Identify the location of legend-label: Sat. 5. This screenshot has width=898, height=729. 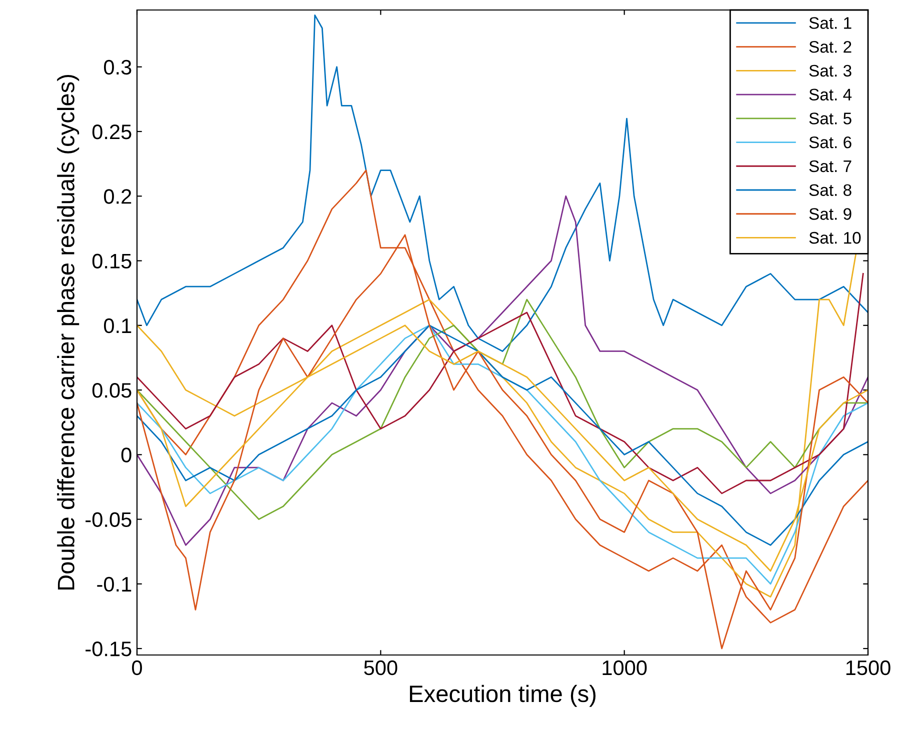
(830, 118).